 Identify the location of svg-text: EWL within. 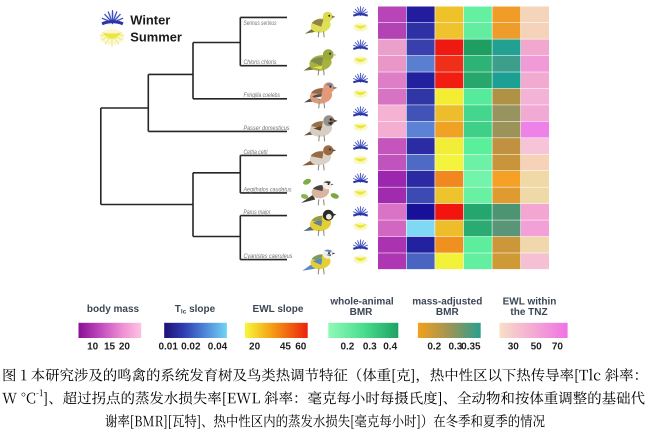
(530, 302).